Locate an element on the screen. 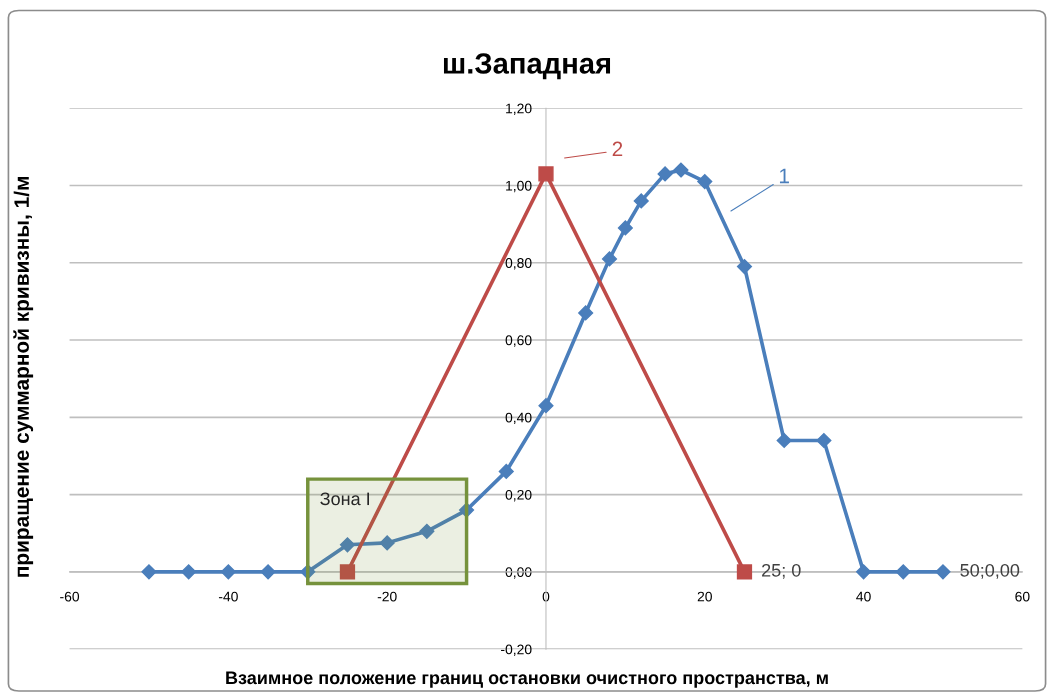 Image resolution: width=1054 pixels, height=698 pixels. annotation: 25; 0 is located at coordinates (781, 571).